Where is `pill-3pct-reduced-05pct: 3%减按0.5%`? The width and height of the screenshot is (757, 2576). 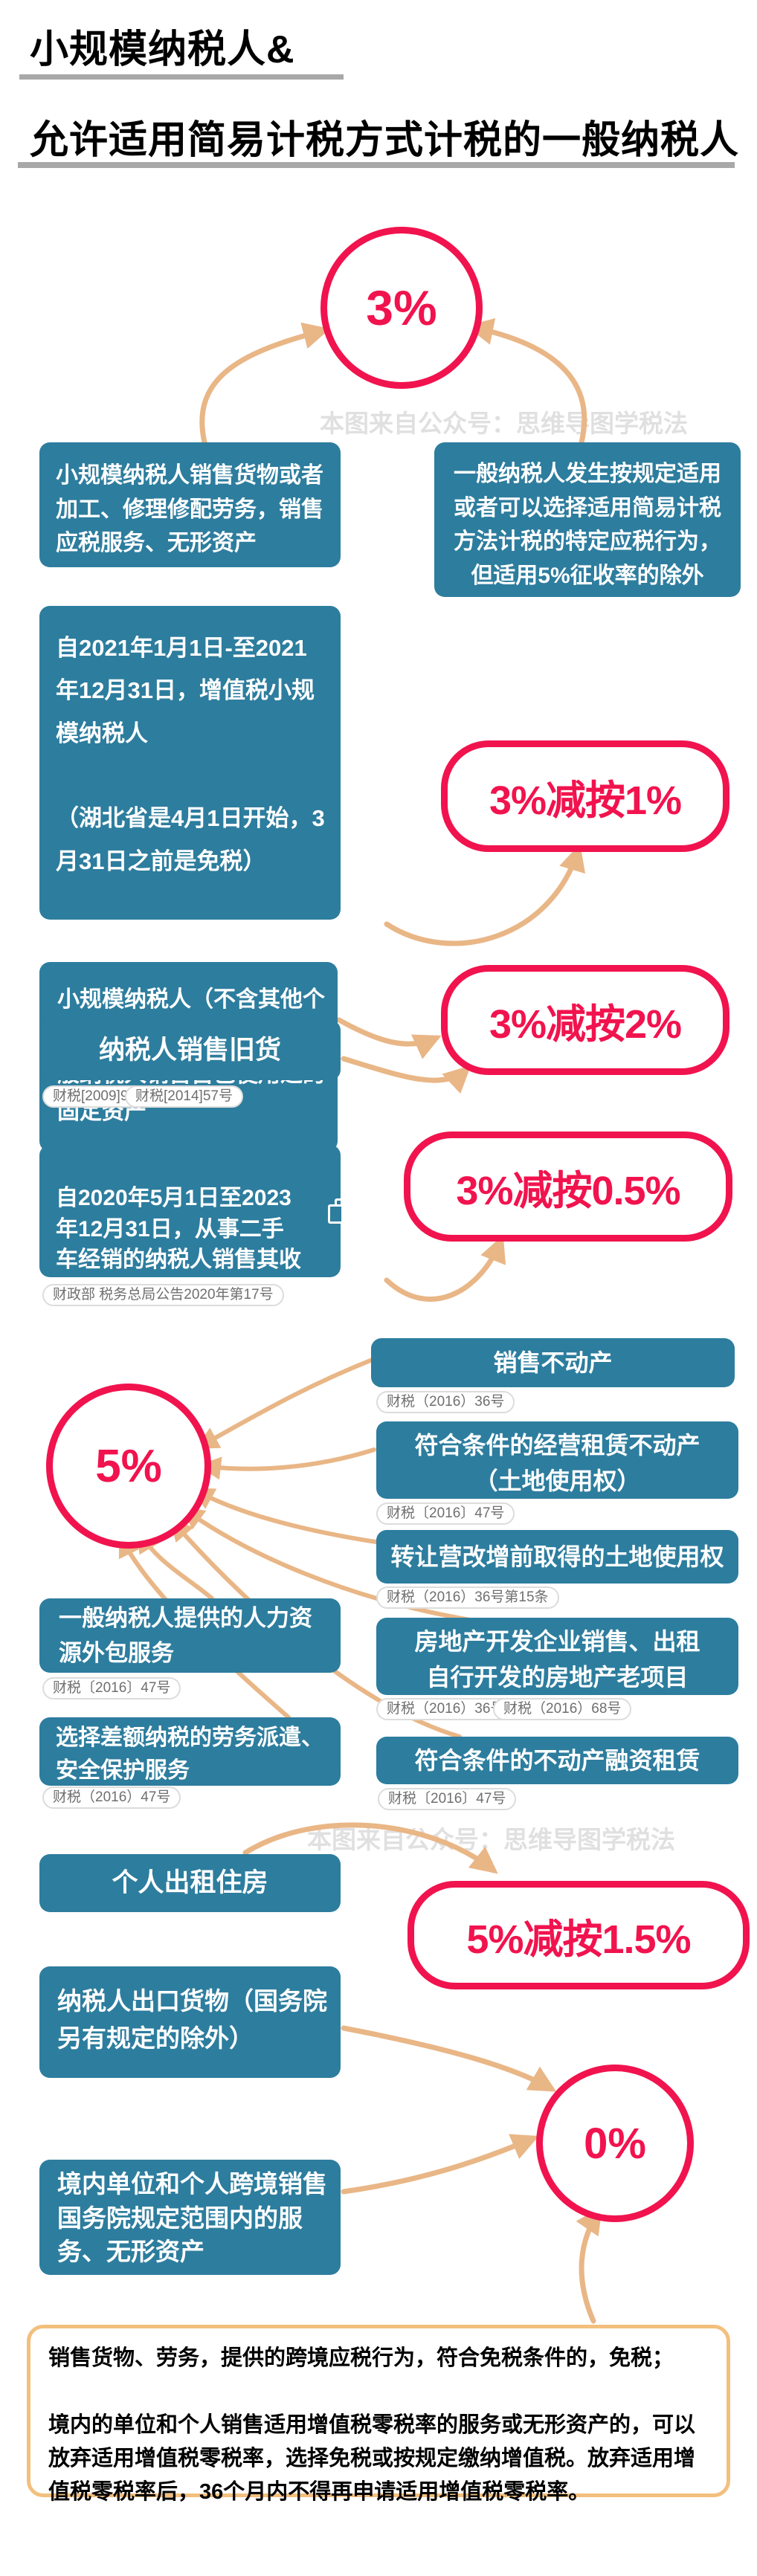 pill-3pct-reduced-05pct: 3%减按0.5% is located at coordinates (568, 1187).